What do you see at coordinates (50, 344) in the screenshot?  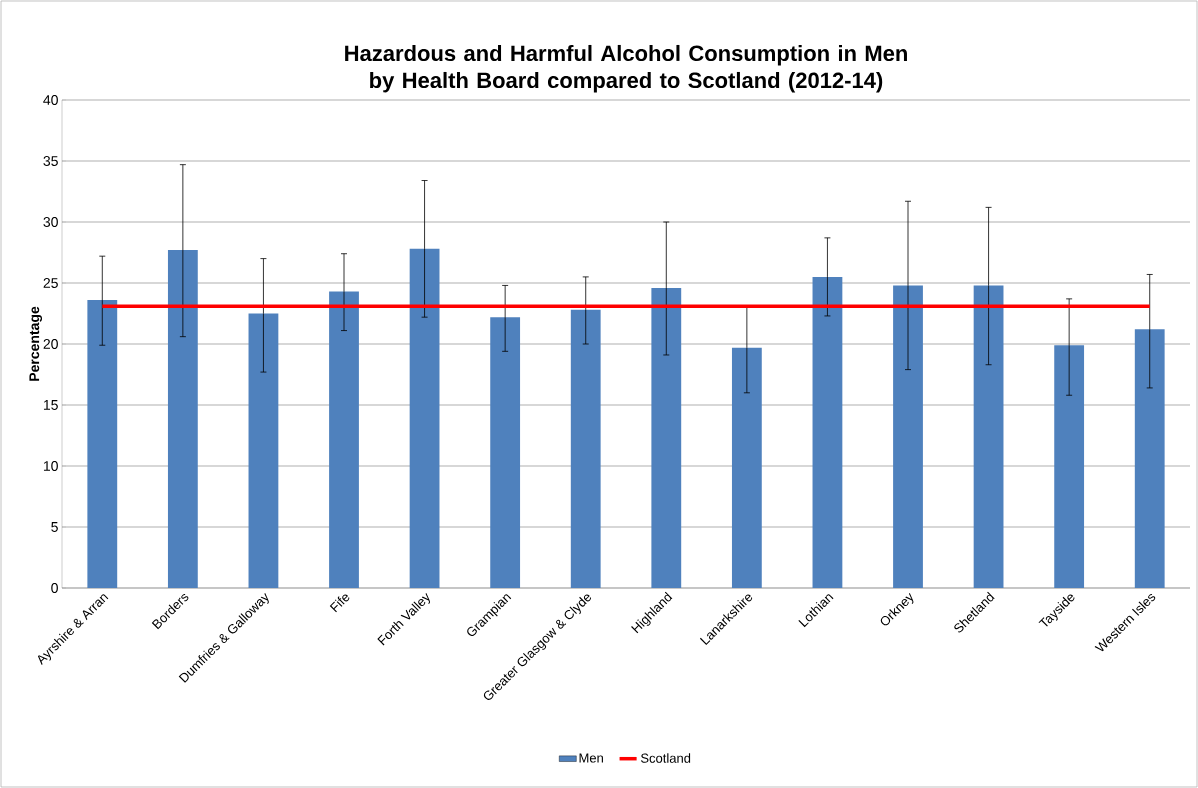 I see `y-tick-label: 20` at bounding box center [50, 344].